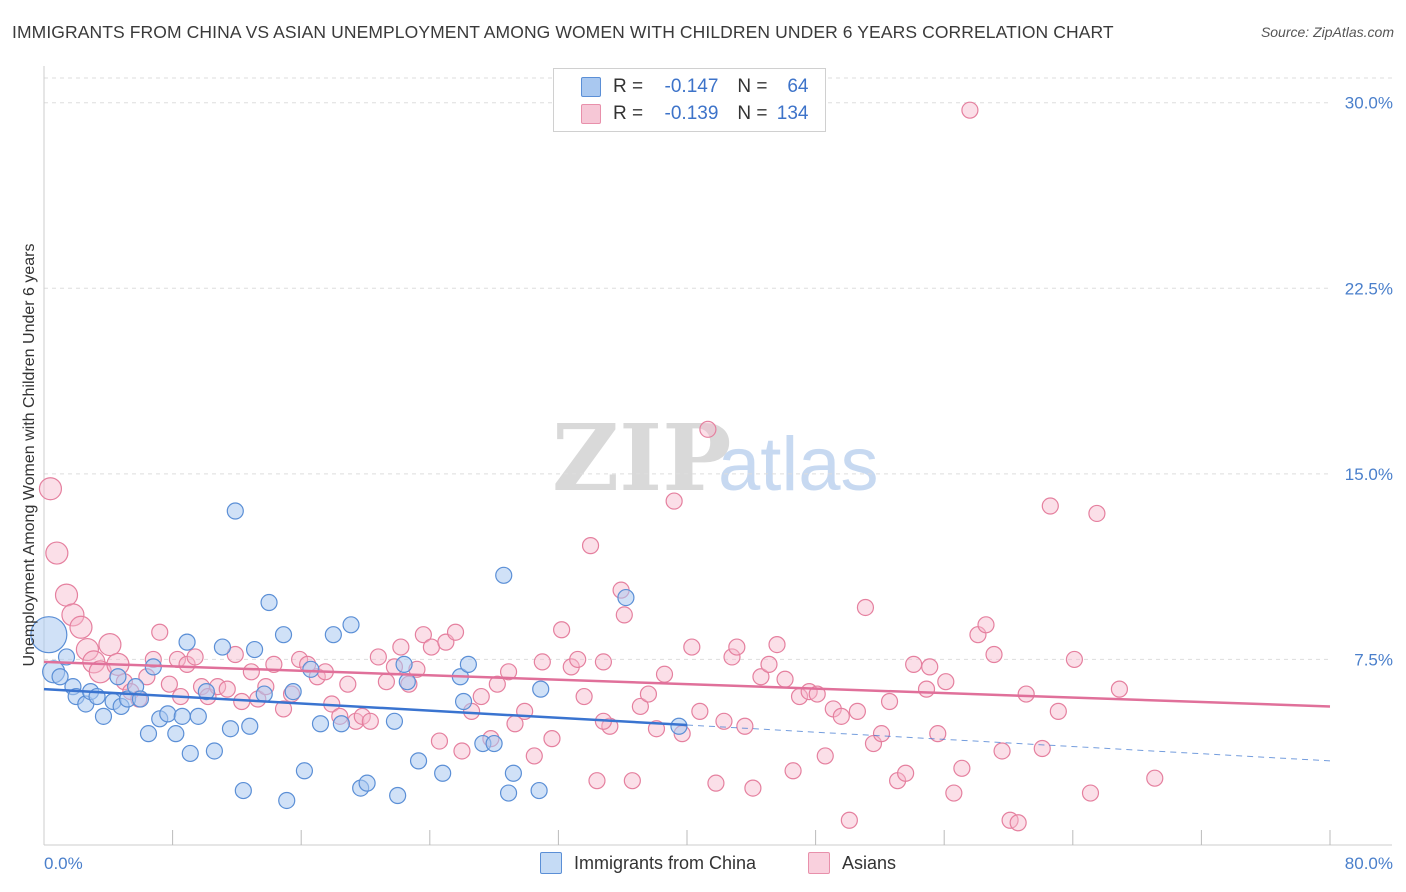  I want to click on legend-label-asians: Asians, so click(869, 862).